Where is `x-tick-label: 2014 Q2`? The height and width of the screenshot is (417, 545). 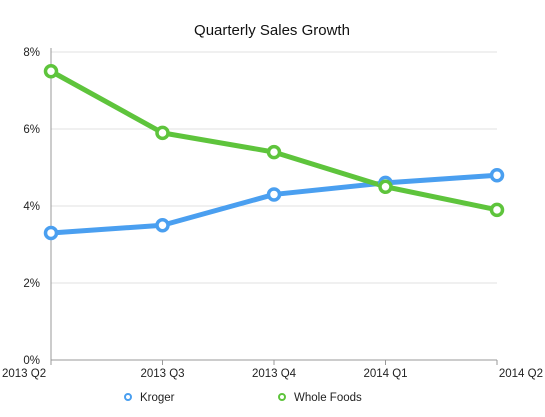 x-tick-label: 2014 Q2 is located at coordinates (521, 374).